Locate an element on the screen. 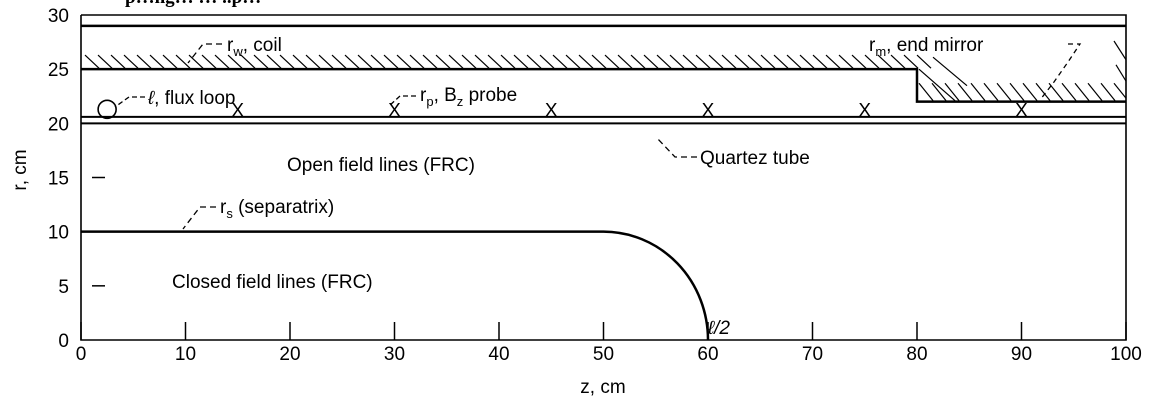  bz-probe-leader is located at coordinates (402, 101).